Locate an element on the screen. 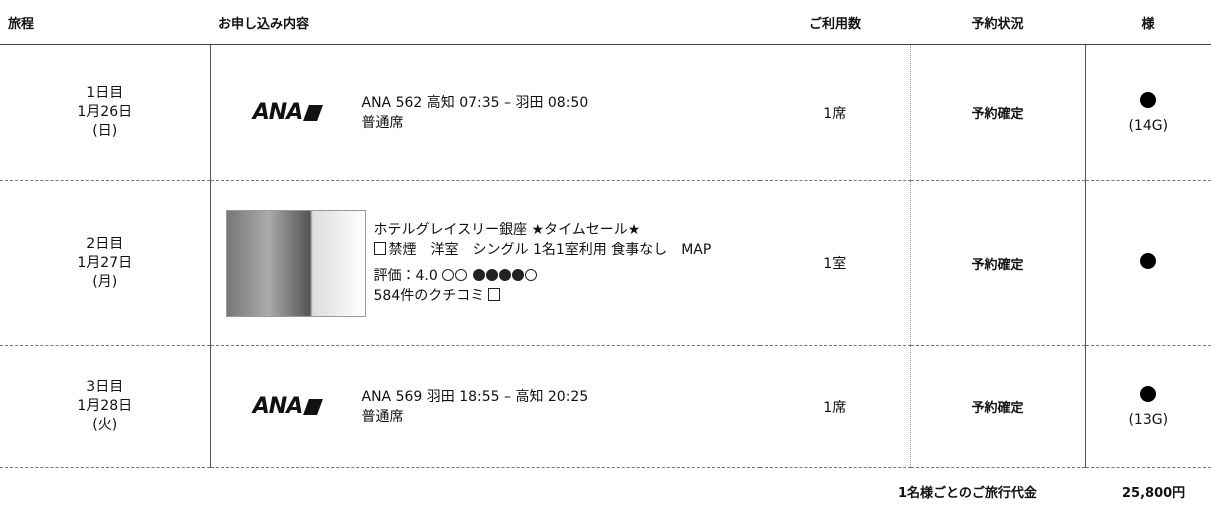 This screenshot has width=1211, height=512. reviews: 584件のクチコミ is located at coordinates (429, 296).